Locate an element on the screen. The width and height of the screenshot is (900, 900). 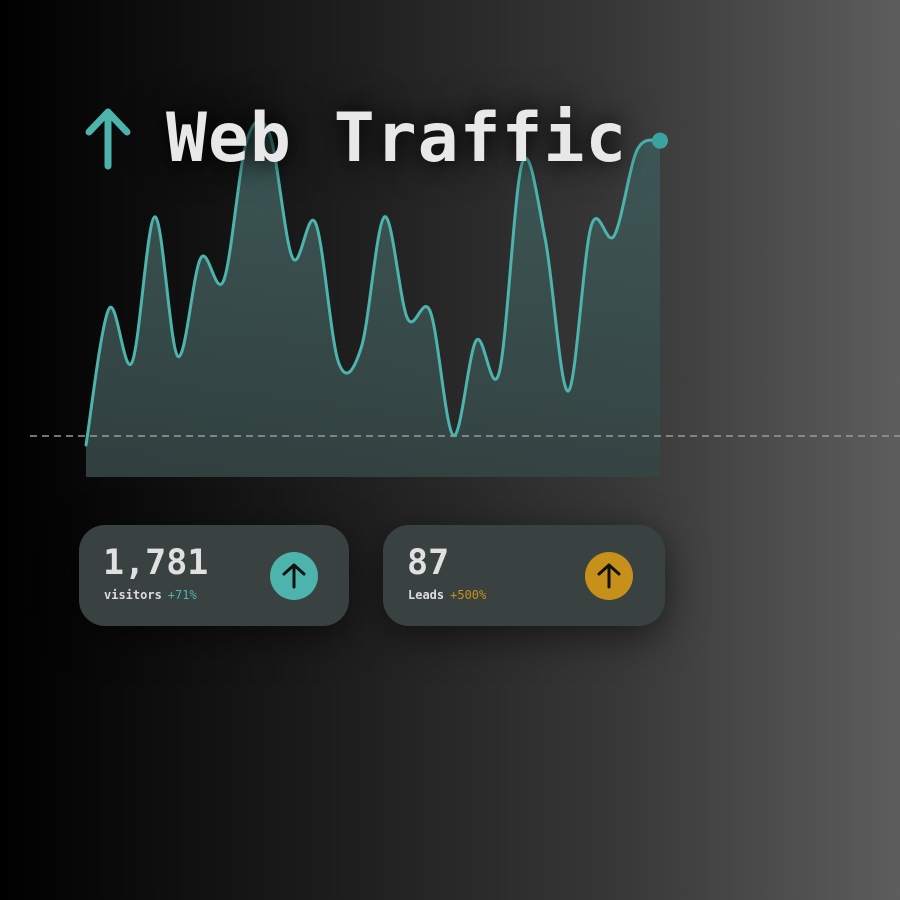
visitors-stat-card: 1,781 visitors +71% is located at coordinates (214, 575).